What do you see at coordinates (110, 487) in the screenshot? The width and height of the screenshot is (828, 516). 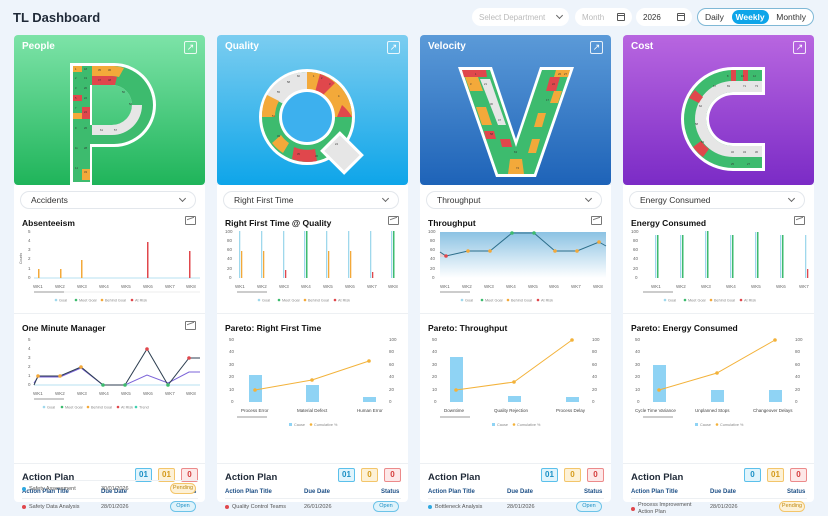 I see `table-row: Safety Assessment 30/01/2026 Pending` at bounding box center [110, 487].